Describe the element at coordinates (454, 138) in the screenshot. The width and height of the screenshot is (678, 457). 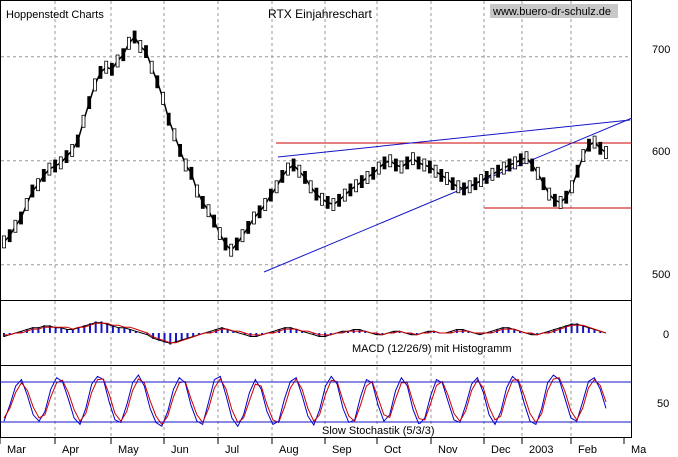
I see `upper-trend-line` at that location.